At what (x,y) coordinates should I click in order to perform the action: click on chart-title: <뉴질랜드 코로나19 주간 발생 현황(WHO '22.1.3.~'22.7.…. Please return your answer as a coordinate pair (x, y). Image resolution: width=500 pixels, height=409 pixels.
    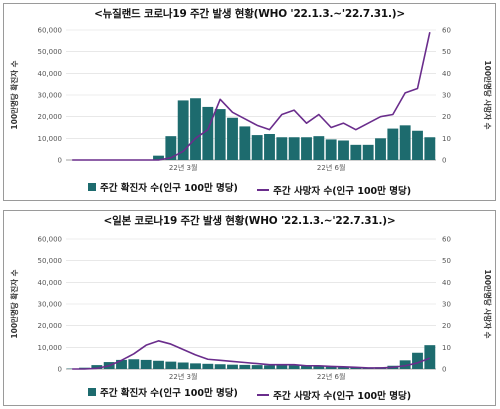
    Looking at the image, I should click on (249, 14).